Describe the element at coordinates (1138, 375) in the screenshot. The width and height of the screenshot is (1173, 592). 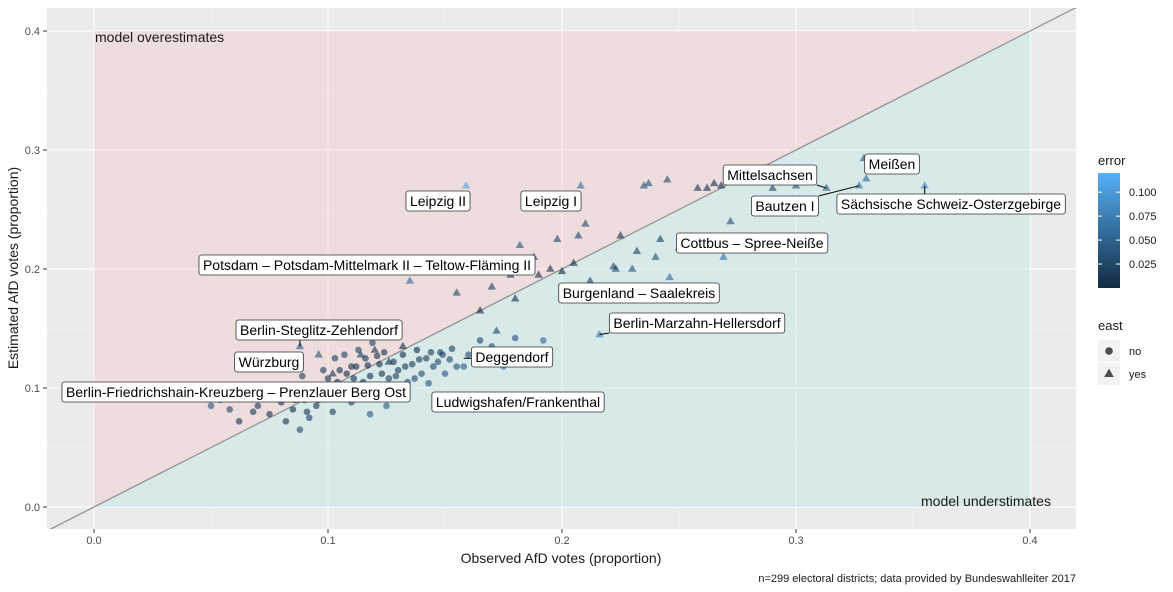
I see `legend-label-yes: yes` at that location.